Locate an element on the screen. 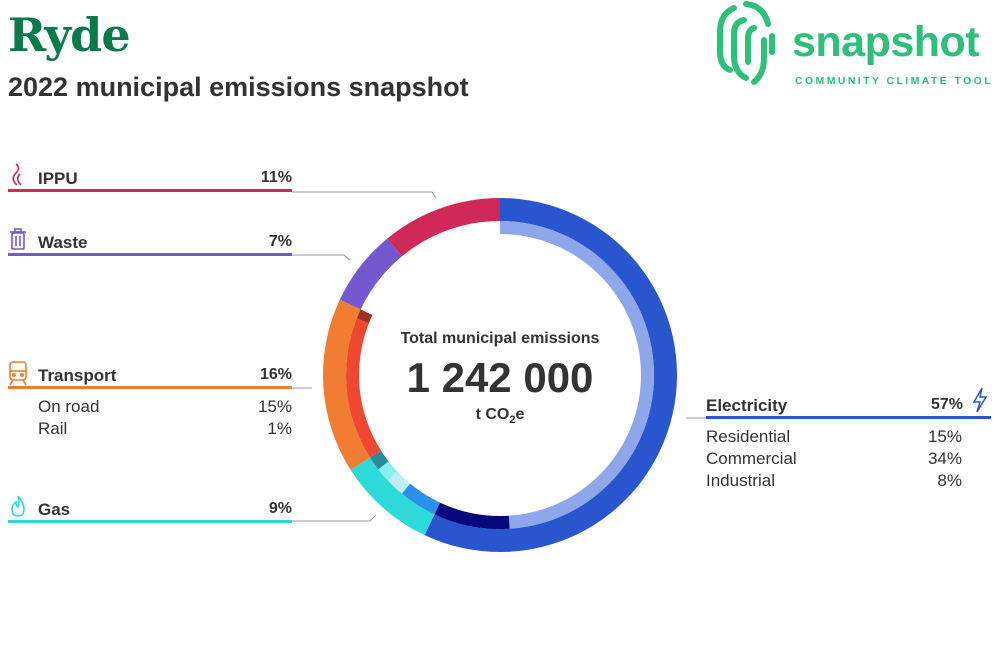 The width and height of the screenshot is (1000, 670). leader-ippu is located at coordinates (364, 195).